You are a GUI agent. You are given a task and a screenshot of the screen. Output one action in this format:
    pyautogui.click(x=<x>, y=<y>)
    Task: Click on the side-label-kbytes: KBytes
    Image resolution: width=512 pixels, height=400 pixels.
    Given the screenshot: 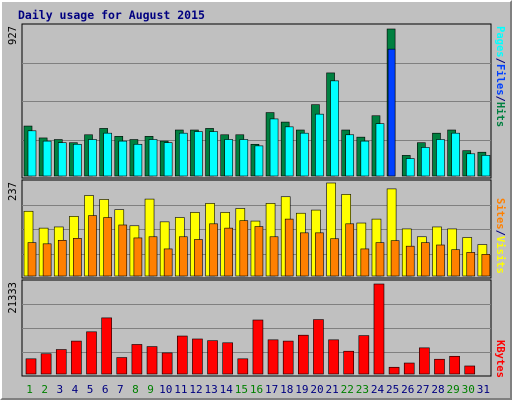 What is the action you would take?
    pyautogui.click(x=500, y=359)
    